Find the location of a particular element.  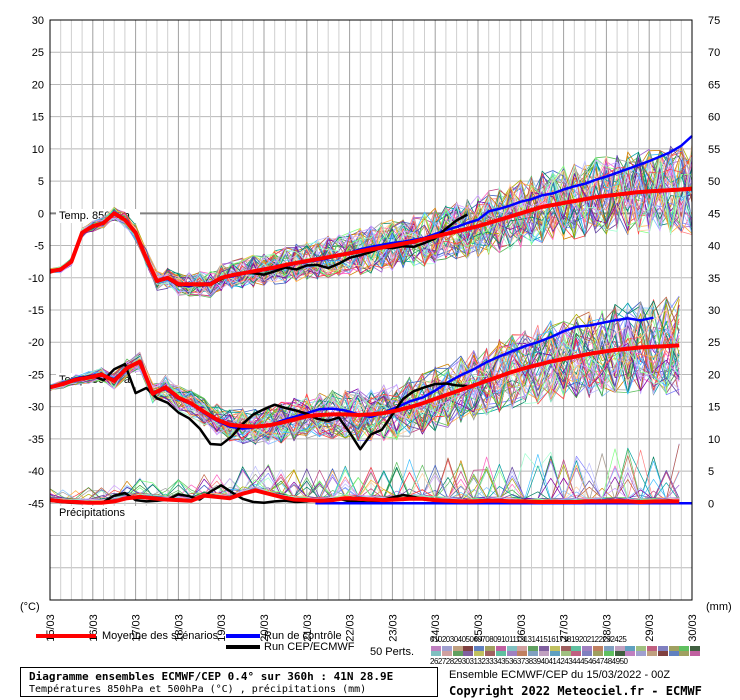

legend-control-label: Run de contrôle is located at coordinates (303, 636).